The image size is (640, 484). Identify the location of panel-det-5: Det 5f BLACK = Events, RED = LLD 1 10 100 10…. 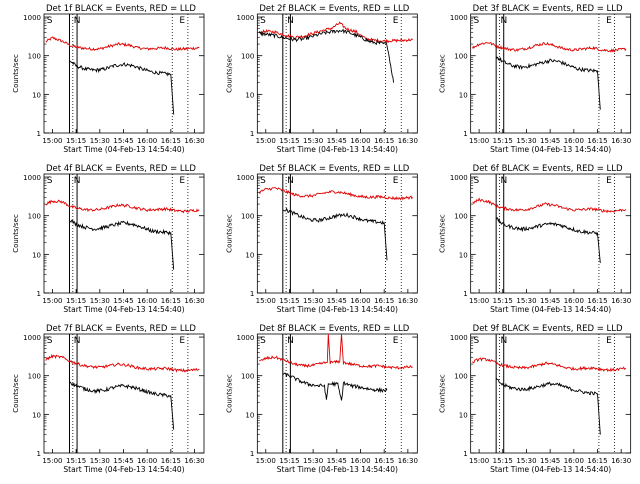
(321, 239).